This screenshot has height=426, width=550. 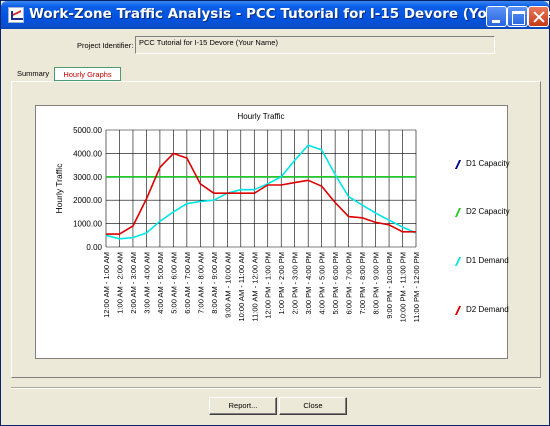 I want to click on y-tick-label: 4000.00, so click(x=87, y=153).